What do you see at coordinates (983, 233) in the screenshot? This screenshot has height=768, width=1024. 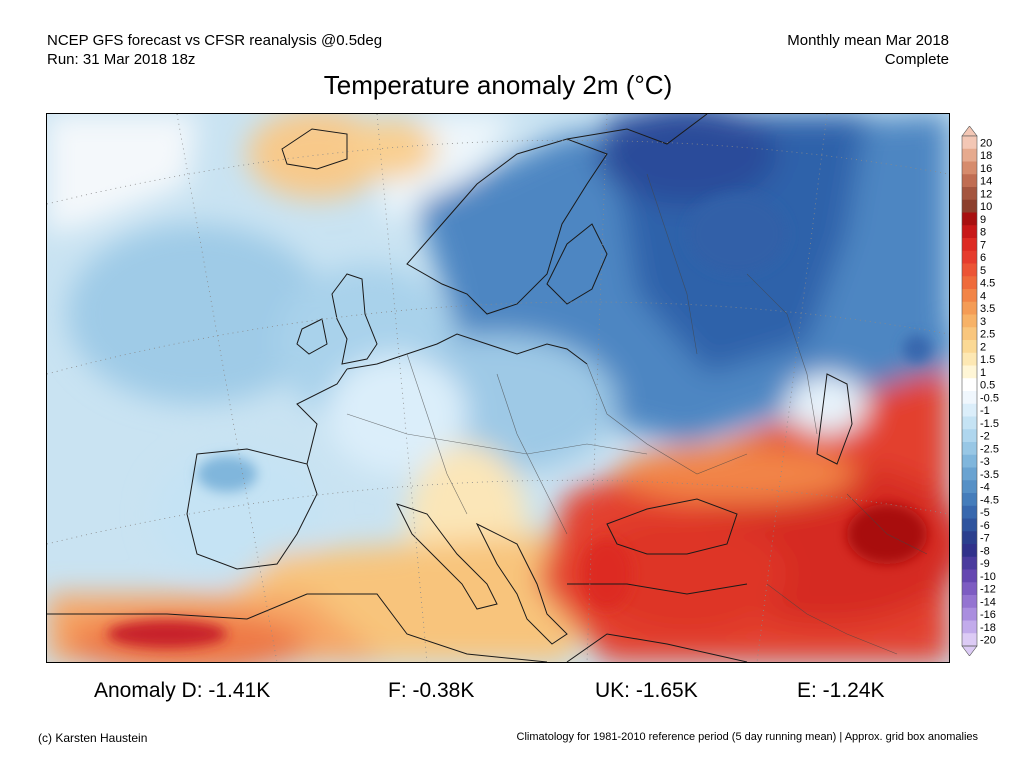 I see `legend-label: 8` at bounding box center [983, 233].